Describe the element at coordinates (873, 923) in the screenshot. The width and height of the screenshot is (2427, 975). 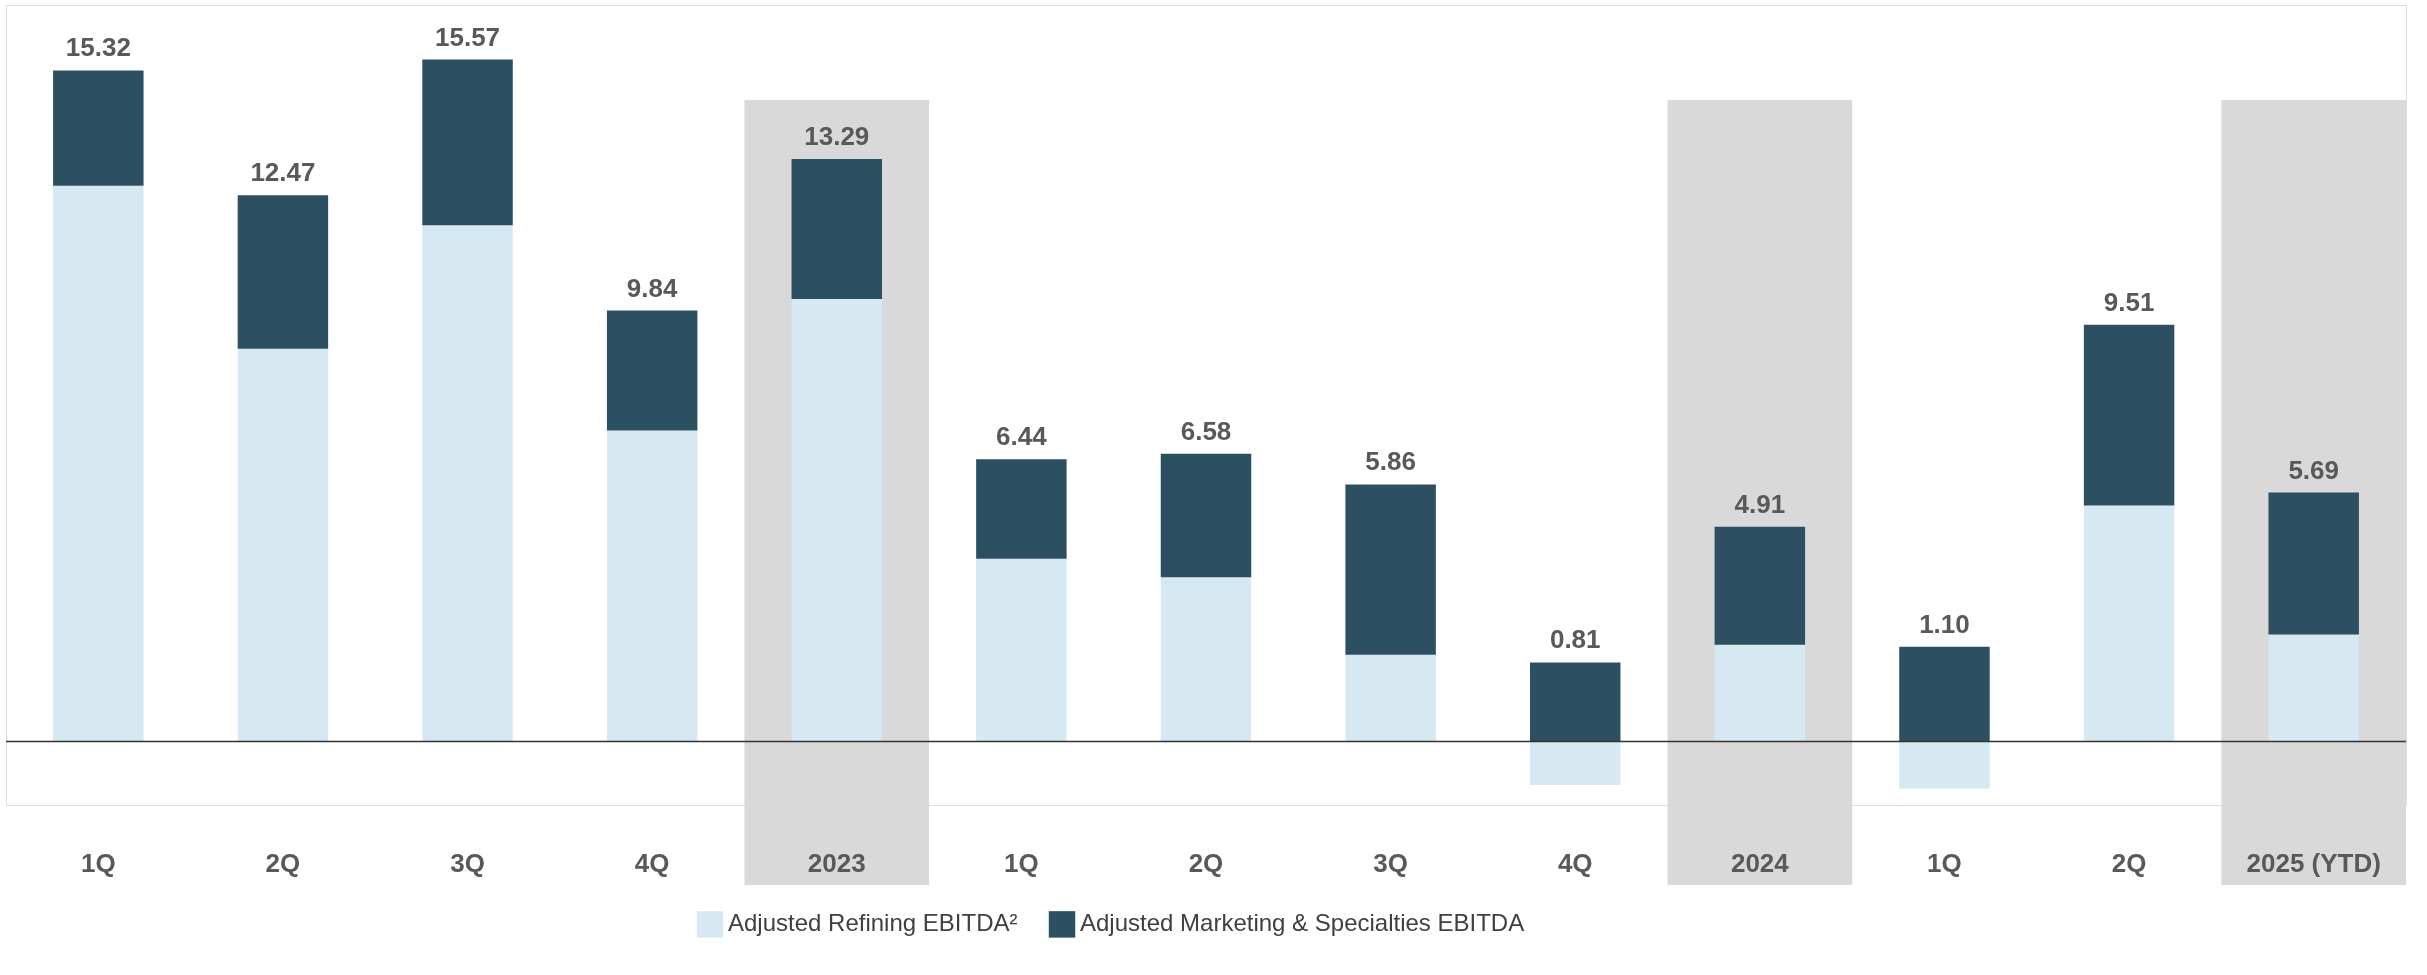
I see `legend-label: Adjusted Refining EBITDA²` at that location.